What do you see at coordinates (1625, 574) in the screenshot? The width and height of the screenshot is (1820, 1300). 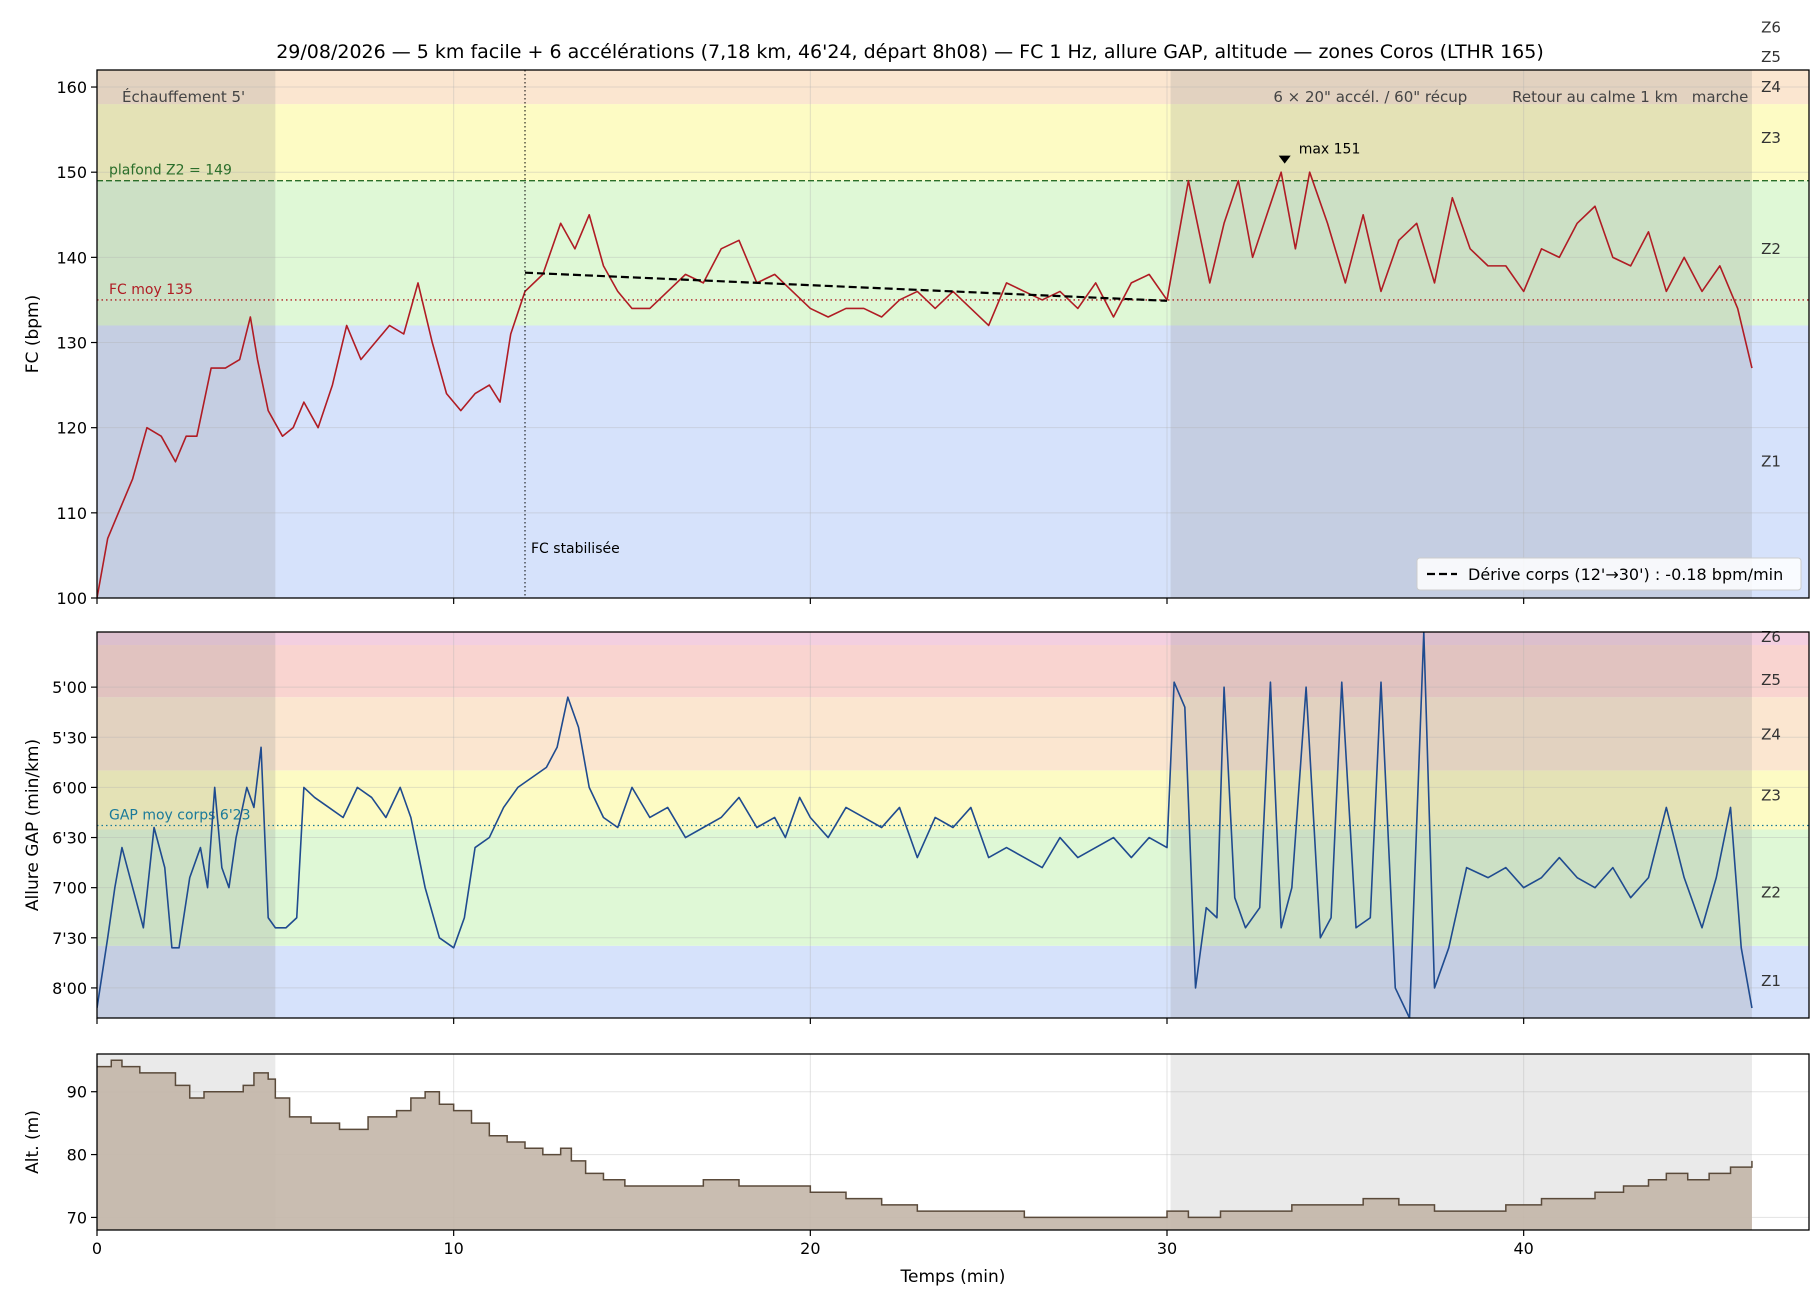 I see `legend-entry: Dérive corps (12'→30') : -0.18 bpm/min` at bounding box center [1625, 574].